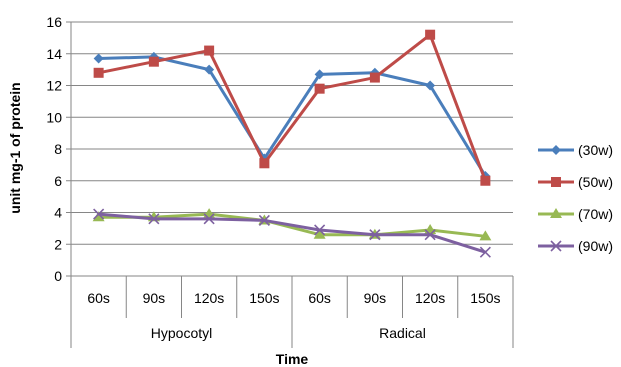 This screenshot has width=621, height=367. What do you see at coordinates (15, 147) in the screenshot?
I see `y-axis-title: unit mg-1 of protein` at bounding box center [15, 147].